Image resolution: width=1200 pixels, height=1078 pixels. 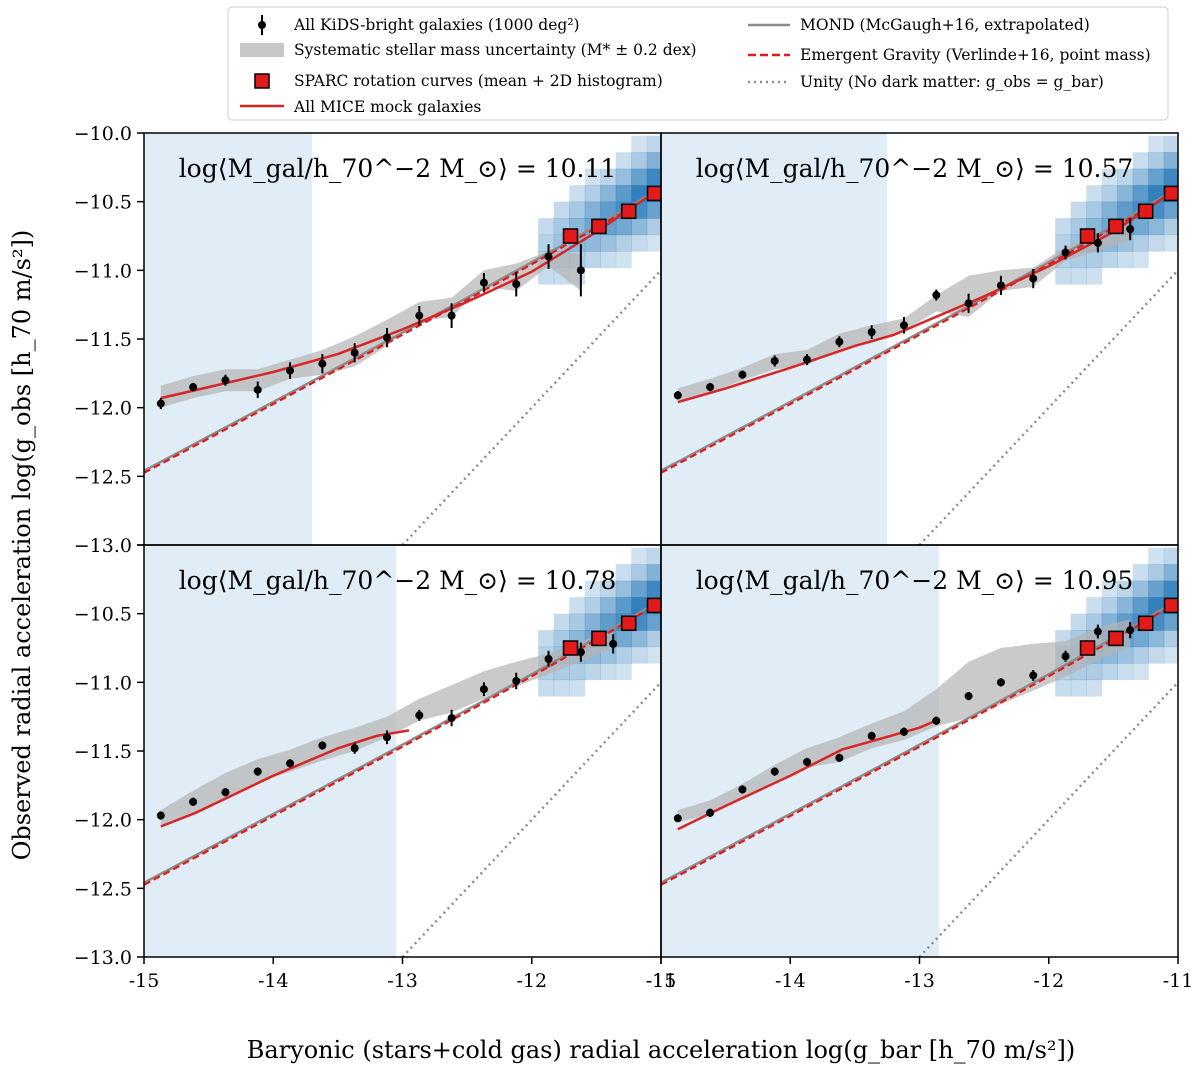 I want to click on panel-mass-label: log⟨M_gal/h_70^−2 M_⊙⟩ = 10.95, so click(x=915, y=580).